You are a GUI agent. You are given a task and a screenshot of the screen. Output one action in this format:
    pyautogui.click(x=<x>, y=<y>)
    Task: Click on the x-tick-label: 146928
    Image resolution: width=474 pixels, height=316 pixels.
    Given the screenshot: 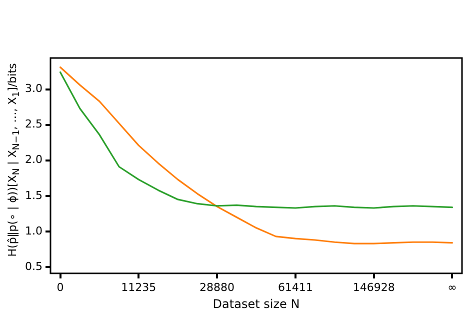 What is the action you would take?
    pyautogui.click(x=373, y=287)
    